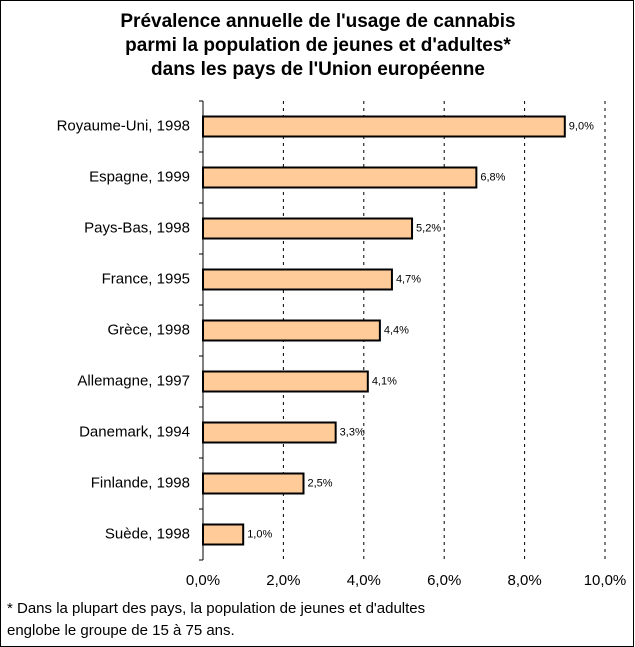 The image size is (635, 647). I want to click on footnote: englobe le groupe de 15 à 75 ans., so click(121, 630).